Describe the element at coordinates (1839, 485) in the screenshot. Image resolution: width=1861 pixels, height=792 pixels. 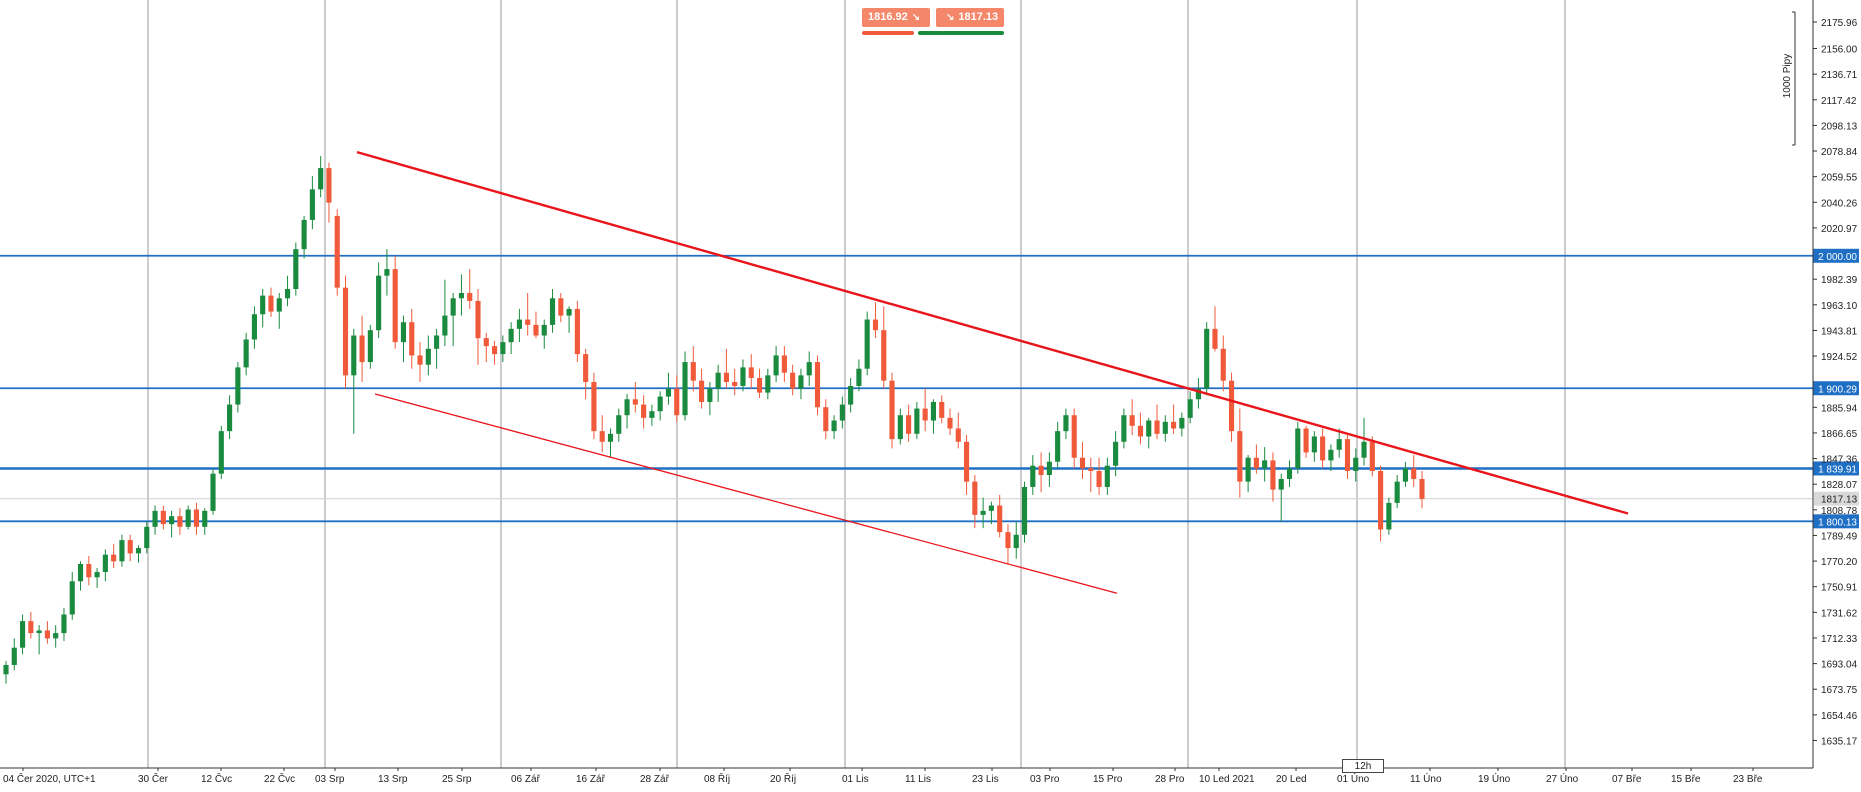
I see `y-tick-label: 1828.07` at that location.